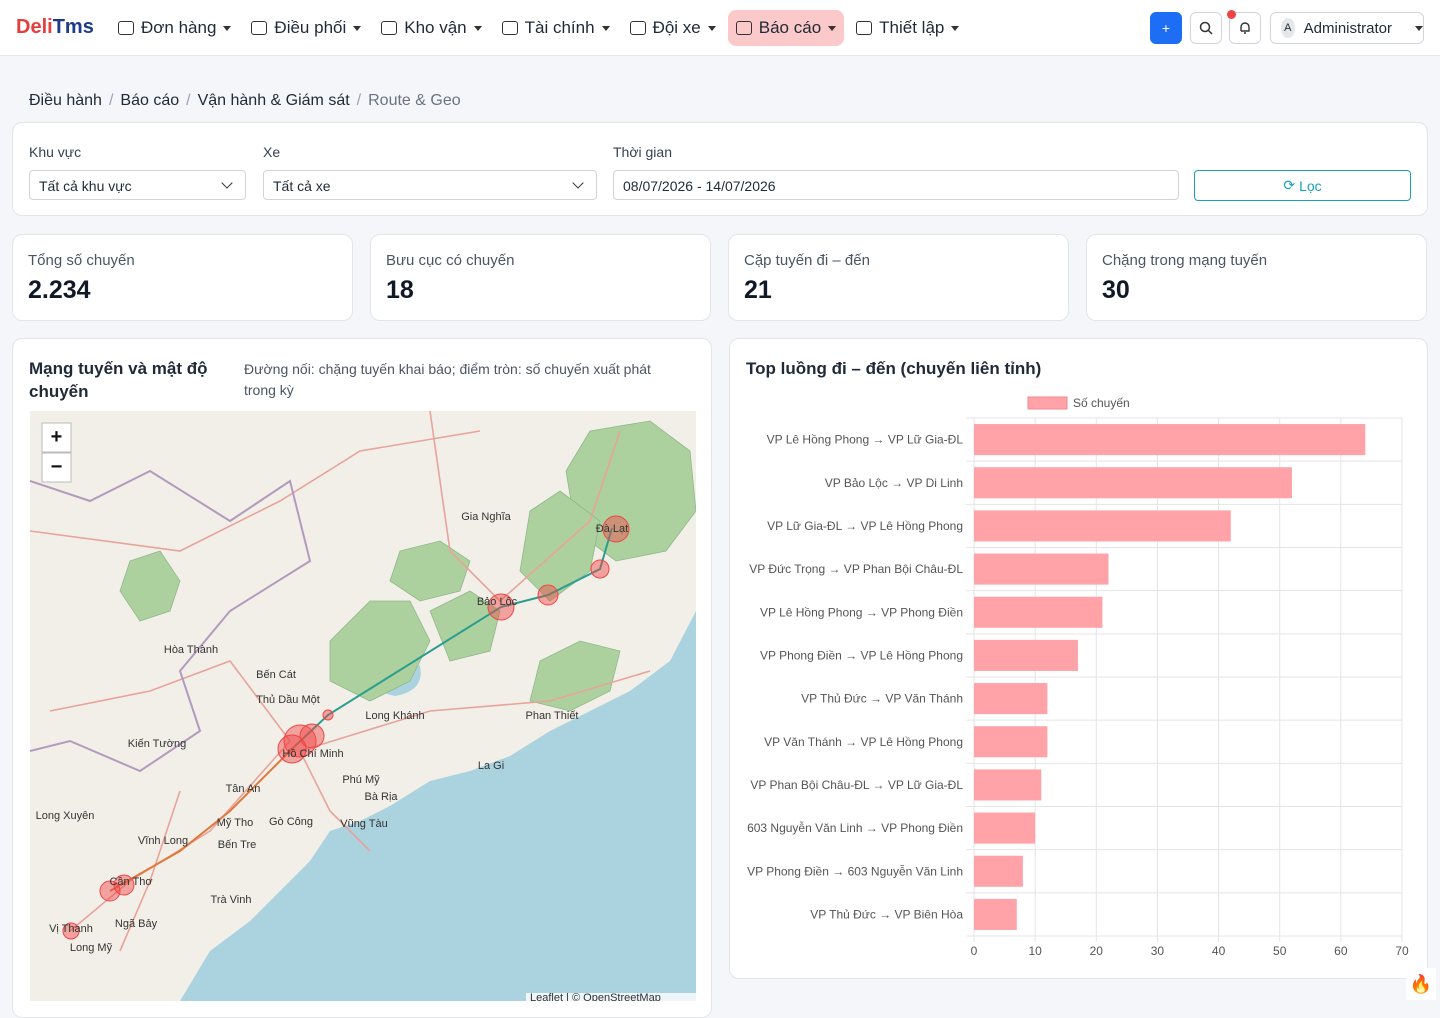 This screenshot has width=1440, height=1018. Describe the element at coordinates (34, 27) in the screenshot. I see `brand-a: Deli` at that location.